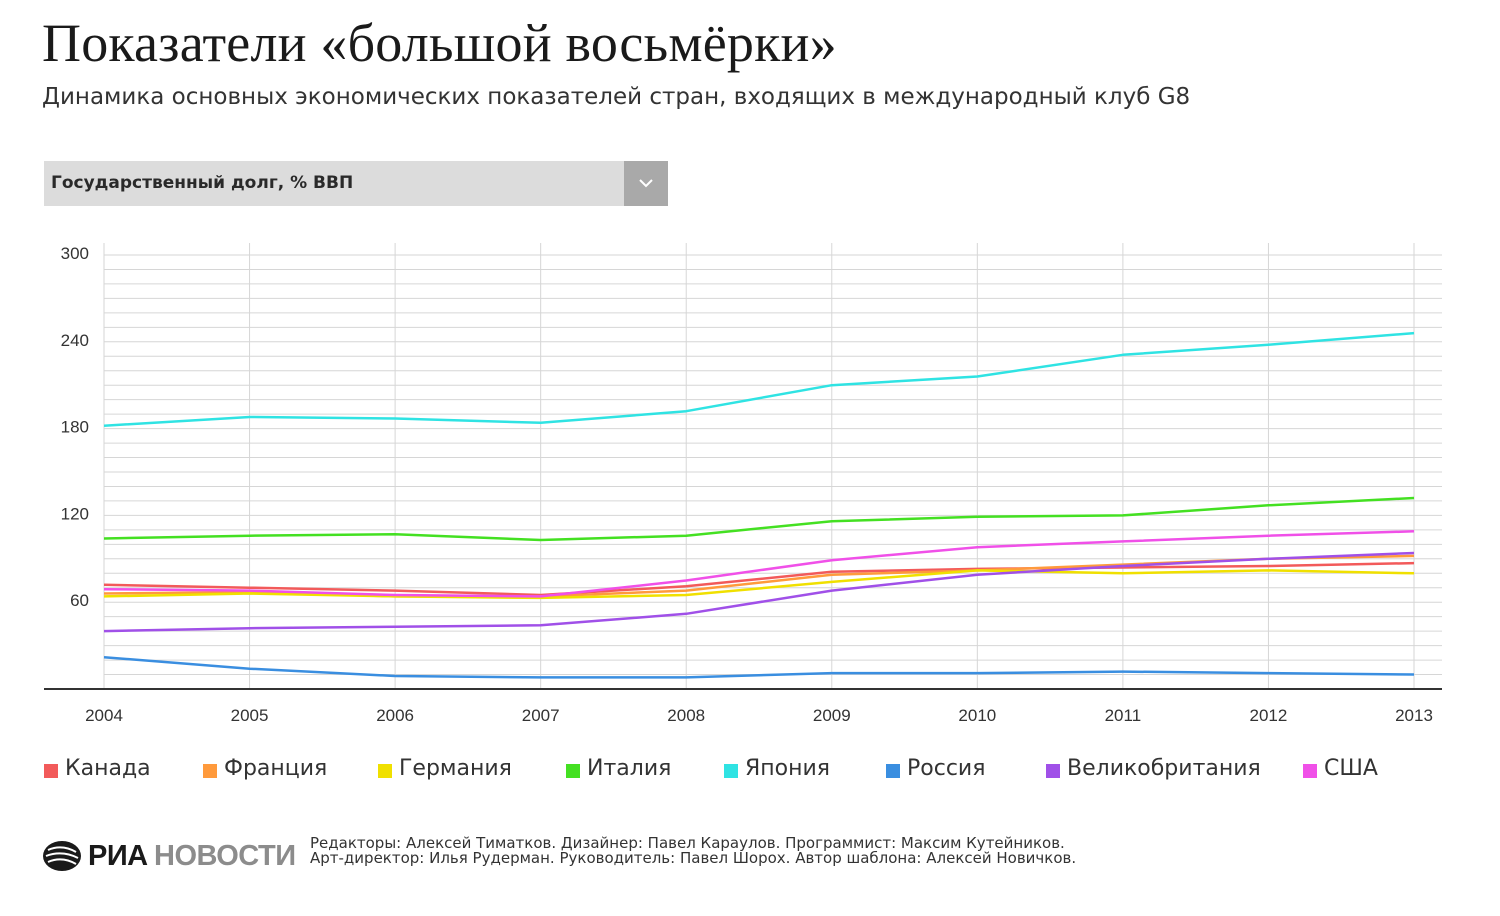 This screenshot has height=916, width=1500. I want to click on y-tick-label: 120, so click(75, 513).